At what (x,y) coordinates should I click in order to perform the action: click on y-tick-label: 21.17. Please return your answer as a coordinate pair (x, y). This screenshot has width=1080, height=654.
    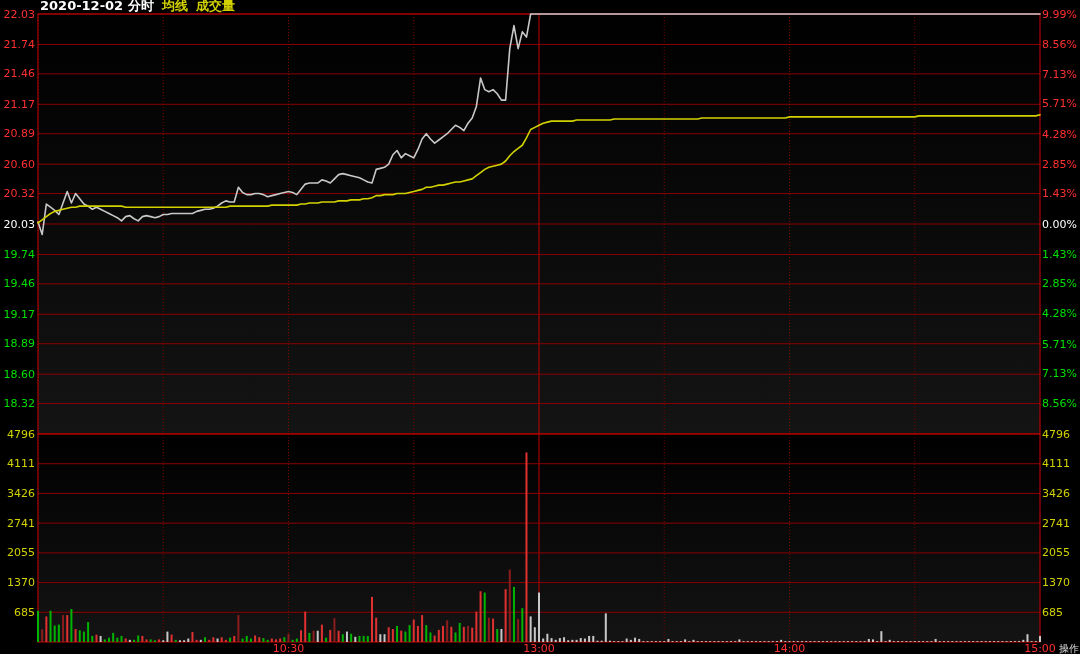
    Looking at the image, I should click on (19, 104).